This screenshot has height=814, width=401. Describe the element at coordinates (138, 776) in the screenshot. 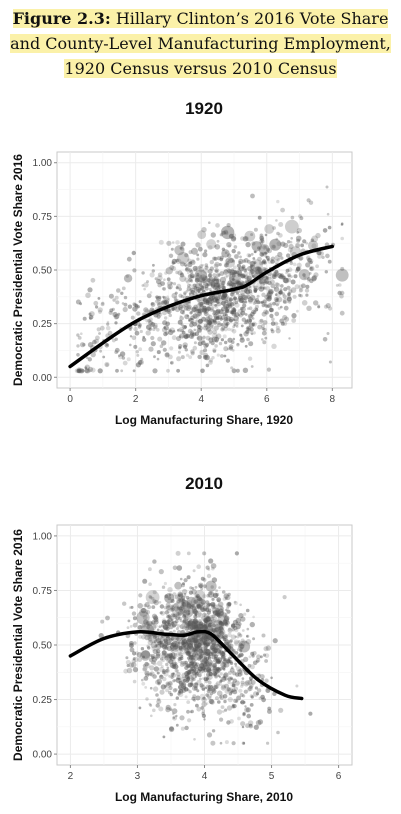

I see `x-tick-label: 3` at that location.